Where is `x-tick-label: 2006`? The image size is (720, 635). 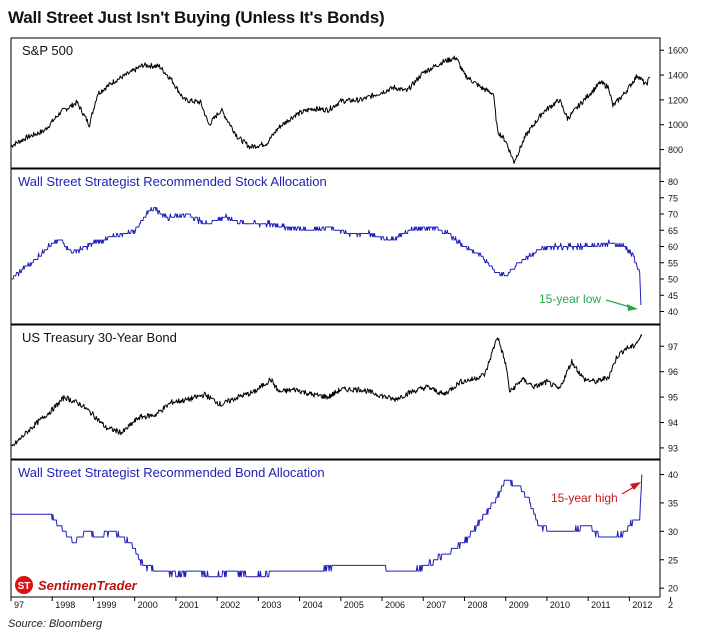
x-tick-label: 2006 is located at coordinates (395, 605).